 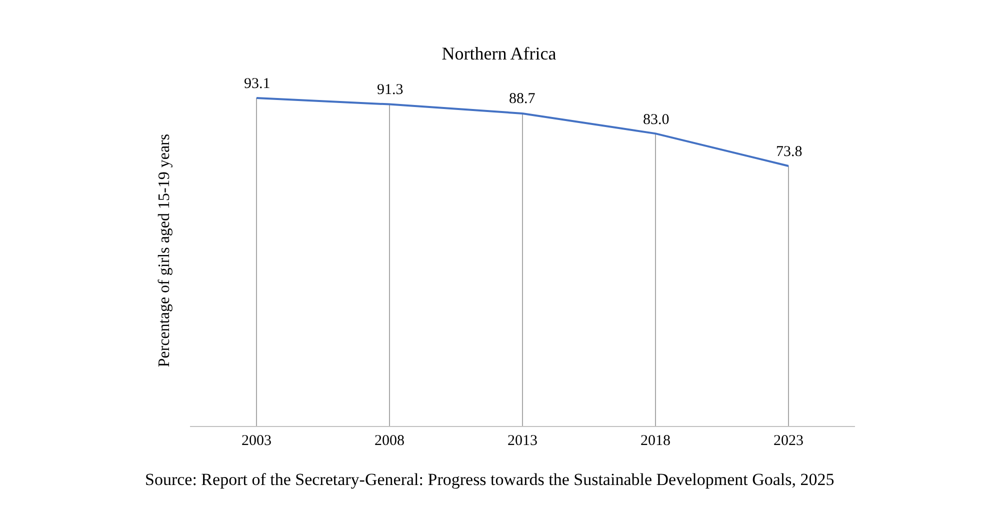 I want to click on x-tick-label: 2018, so click(x=655, y=441).